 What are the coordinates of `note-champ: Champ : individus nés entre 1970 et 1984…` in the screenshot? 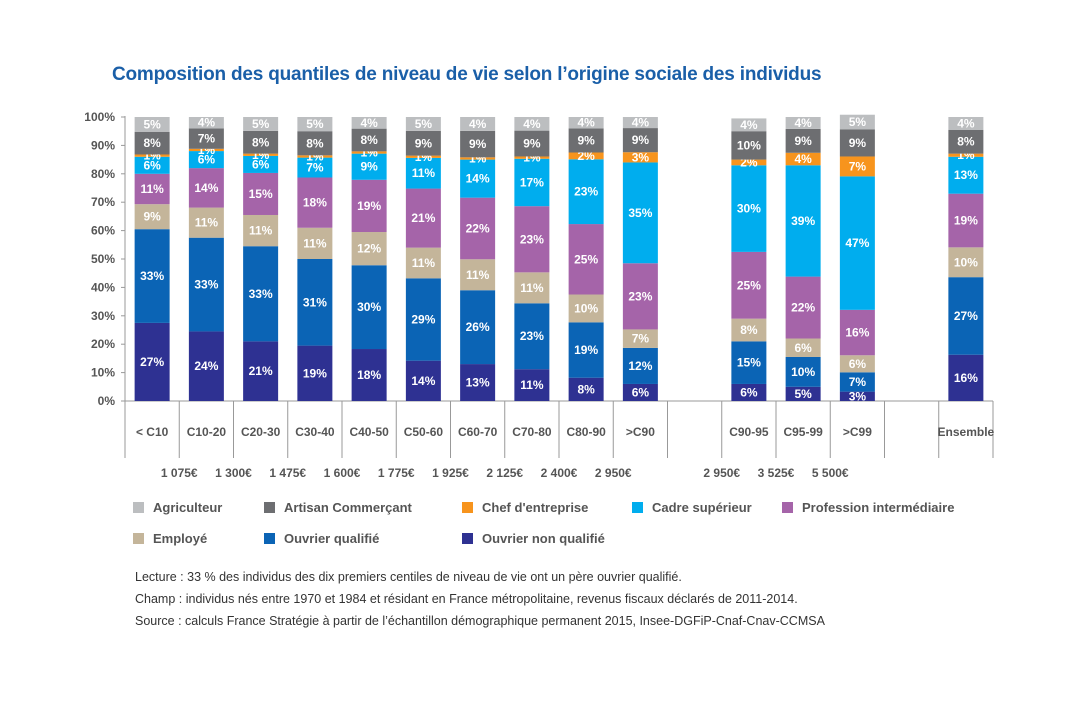 It's located at (466, 599).